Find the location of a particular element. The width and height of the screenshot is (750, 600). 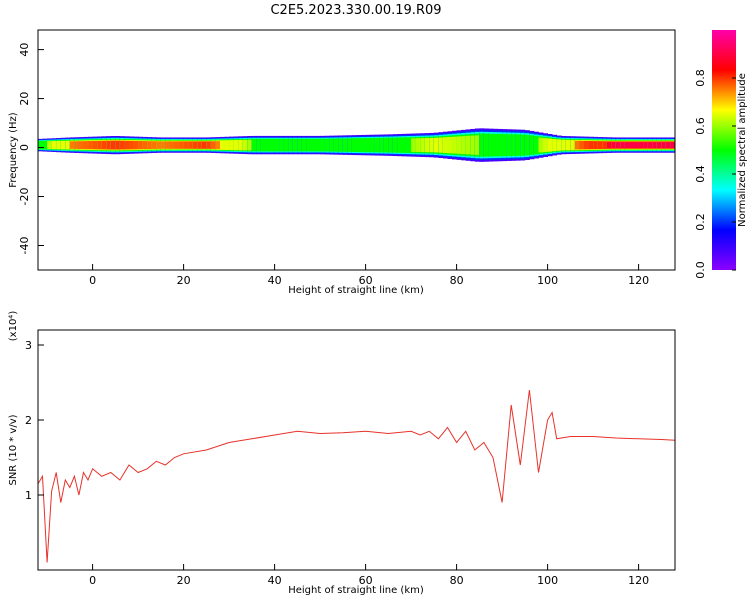

colorbar-tick-label: 0.2 is located at coordinates (700, 222).